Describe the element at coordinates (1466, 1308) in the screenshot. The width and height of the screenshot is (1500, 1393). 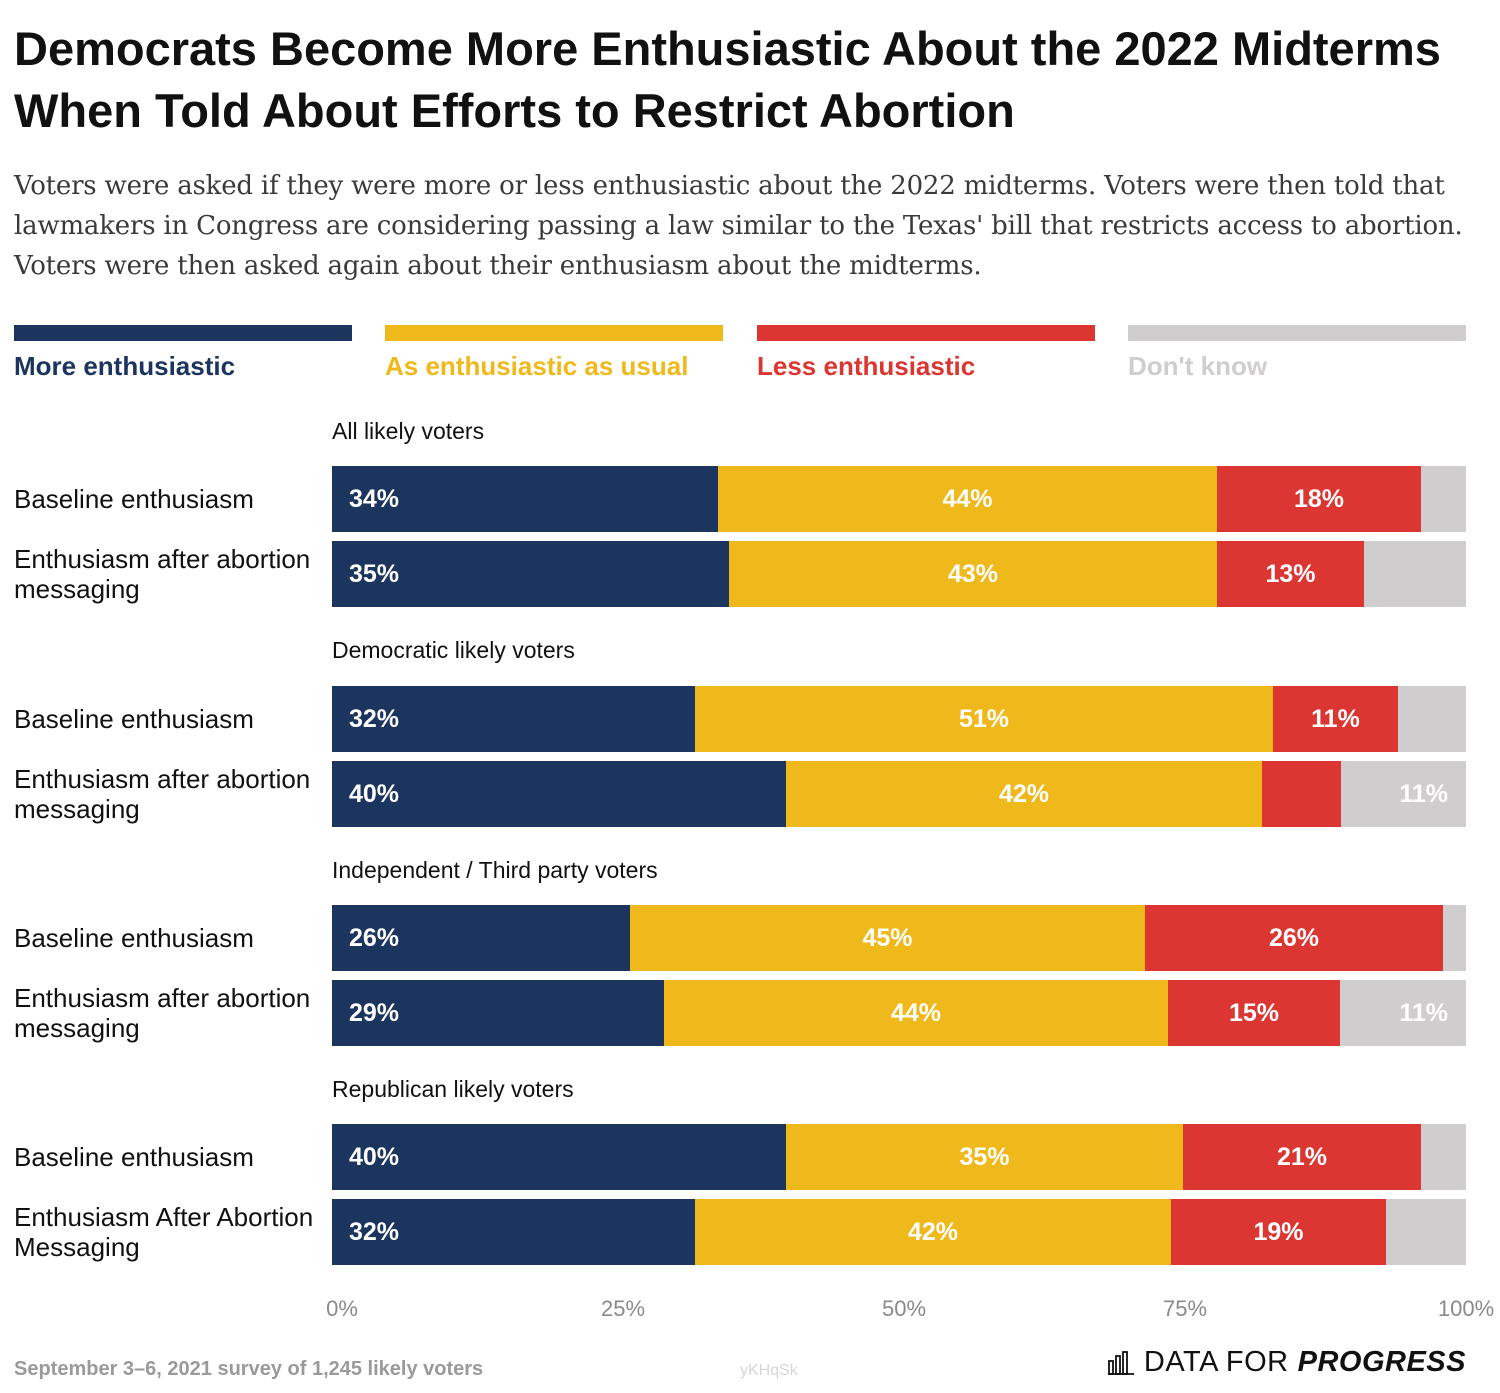
I see `x-tick-label: 100%` at that location.